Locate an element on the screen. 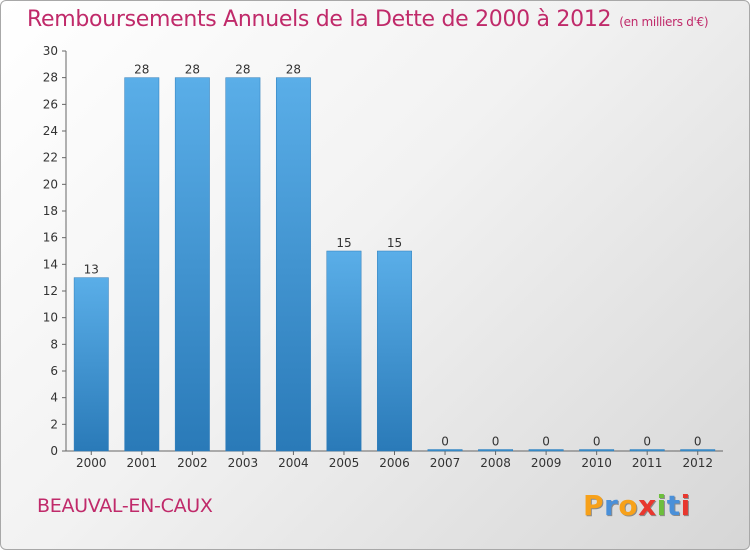  bar-2005 is located at coordinates (344, 351).